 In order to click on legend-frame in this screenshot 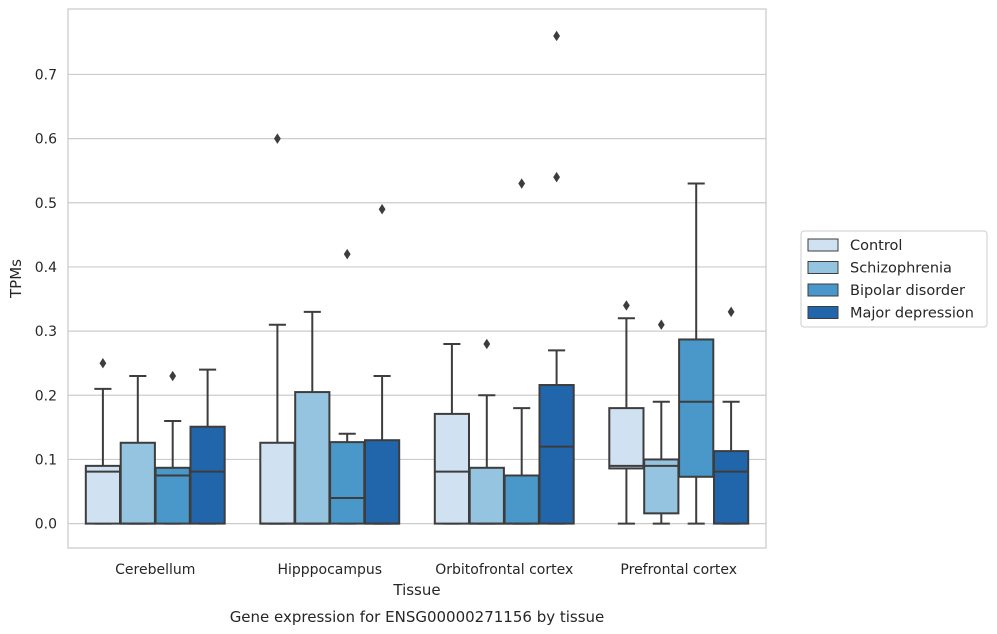, I will do `click(894, 279)`.